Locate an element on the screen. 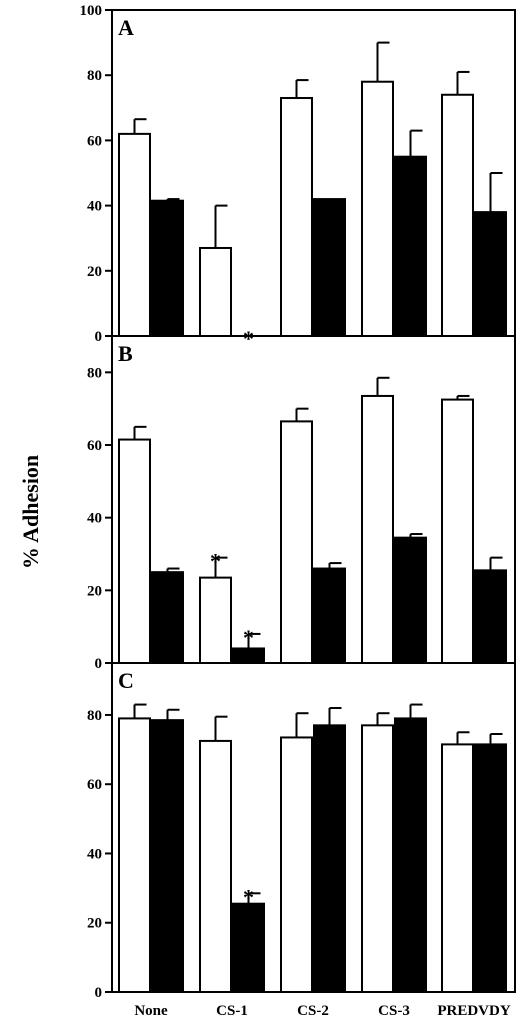 The image size is (520, 1025). bar-a-predvdy-open is located at coordinates (457, 215).